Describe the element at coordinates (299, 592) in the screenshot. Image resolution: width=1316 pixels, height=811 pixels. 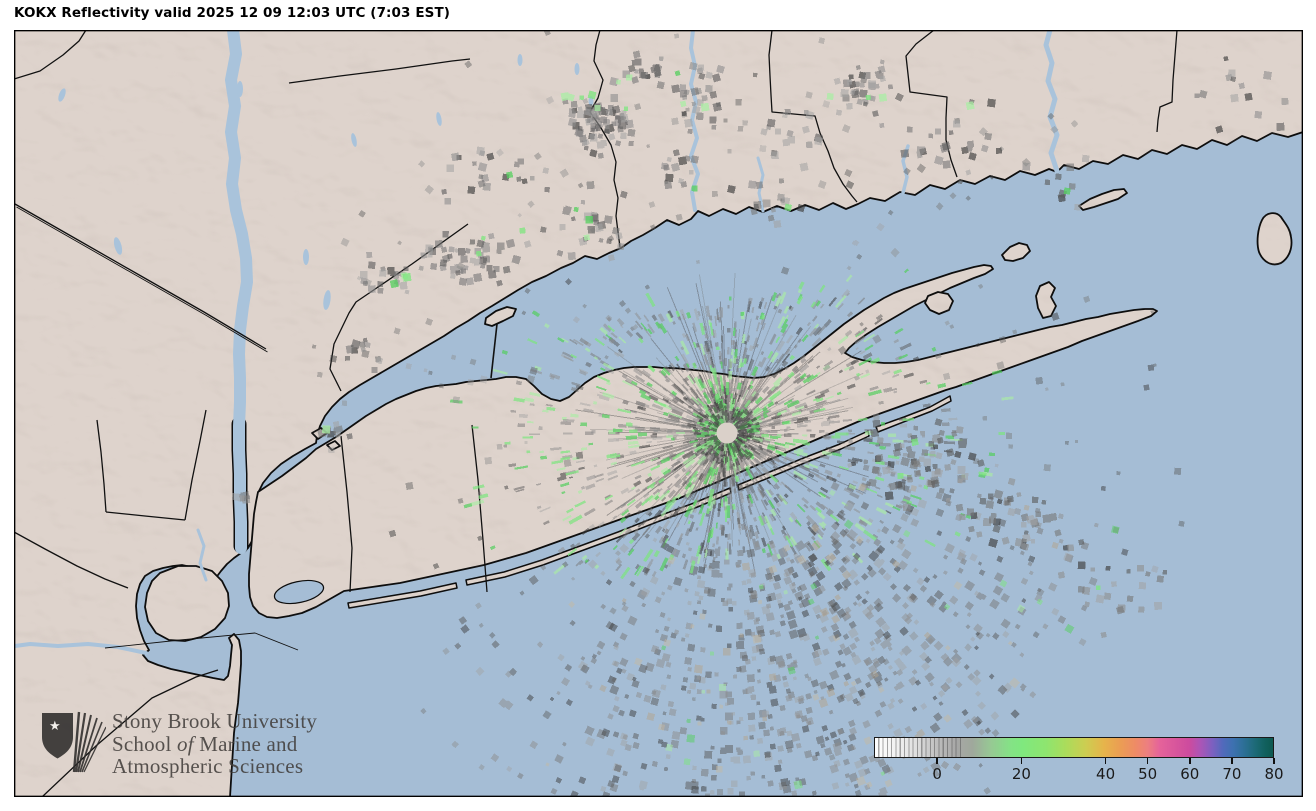
I see `jamaica-bay` at that location.